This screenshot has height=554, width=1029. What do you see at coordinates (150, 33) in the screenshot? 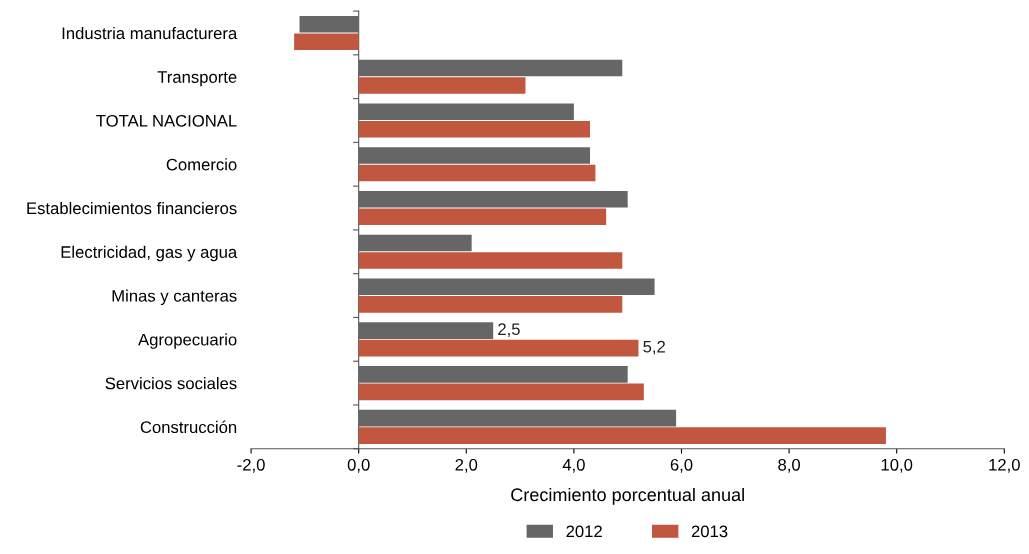
I see `y-tick-label: Industria manufacturera` at bounding box center [150, 33].